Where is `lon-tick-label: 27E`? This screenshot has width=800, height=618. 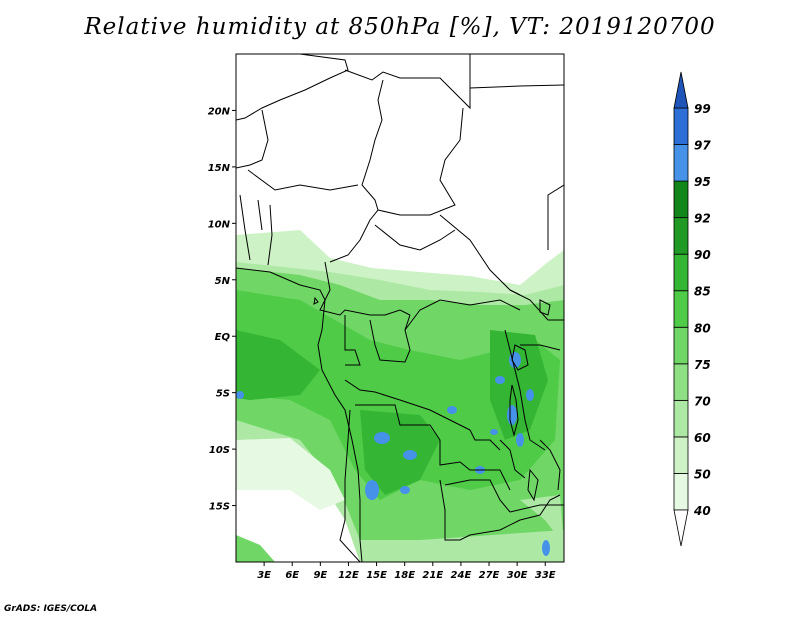
lon-tick-label: 27E is located at coordinates (489, 575).